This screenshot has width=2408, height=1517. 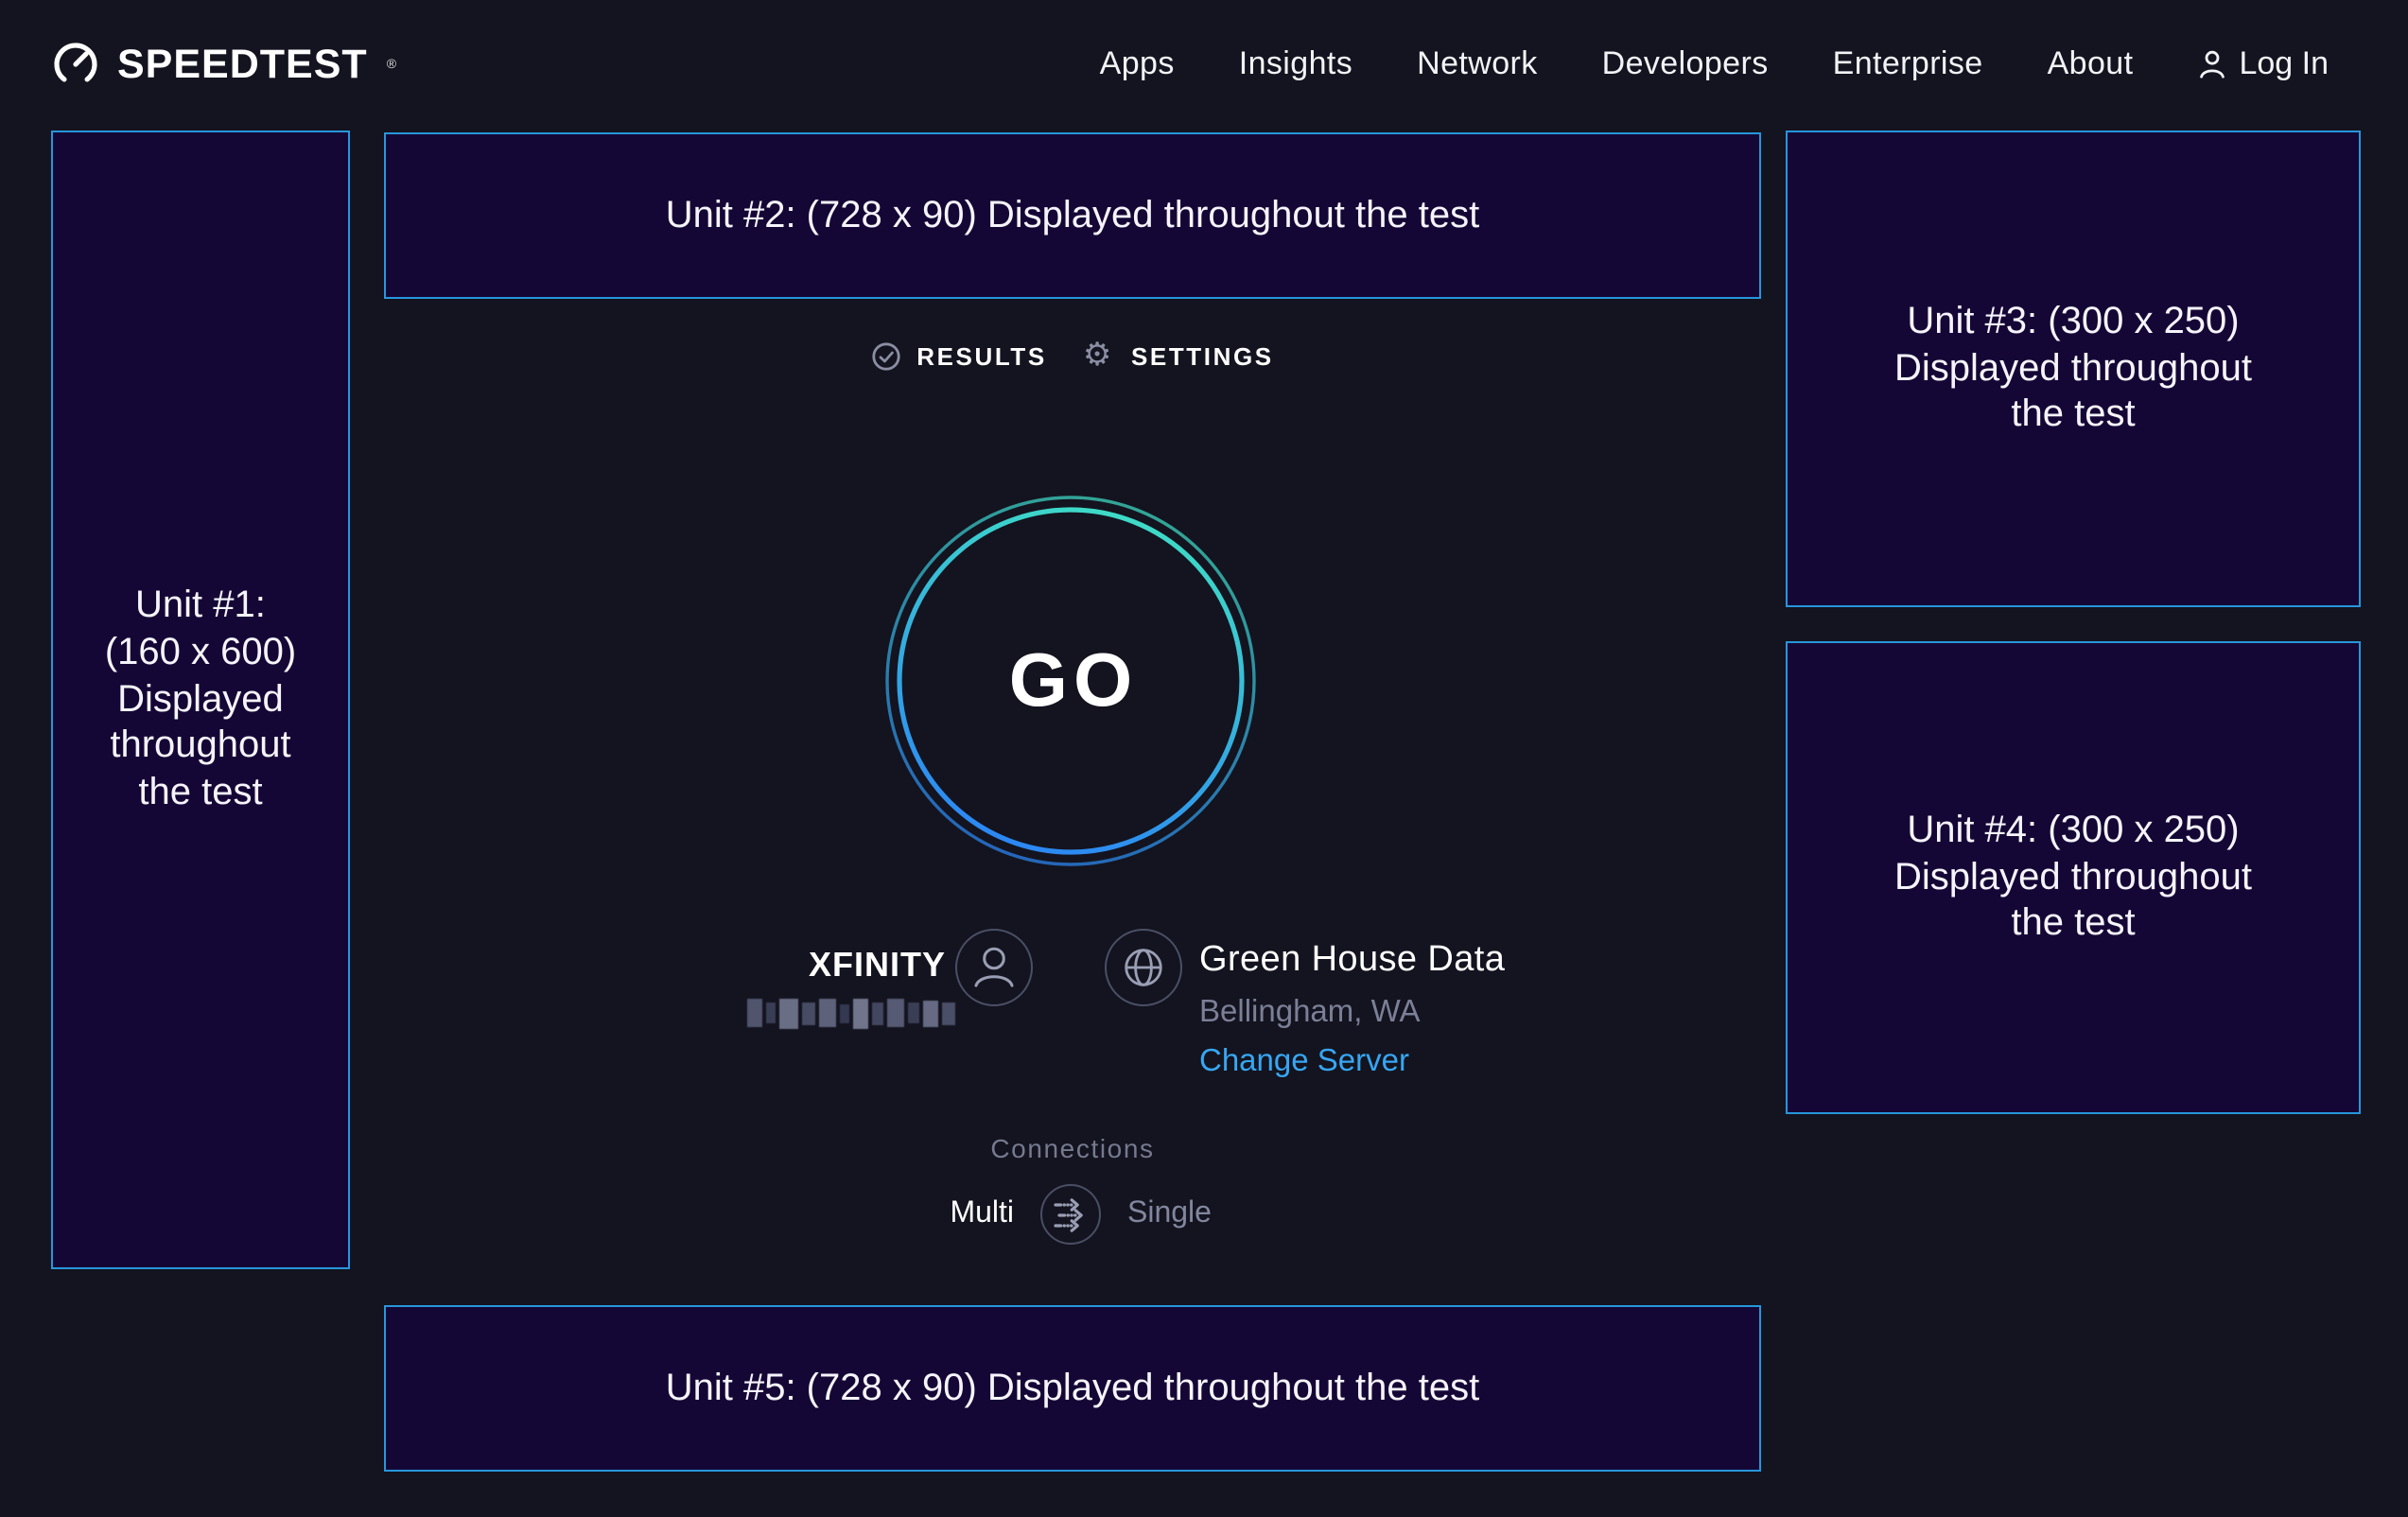 I want to click on login-label: Log In, so click(x=2284, y=63).